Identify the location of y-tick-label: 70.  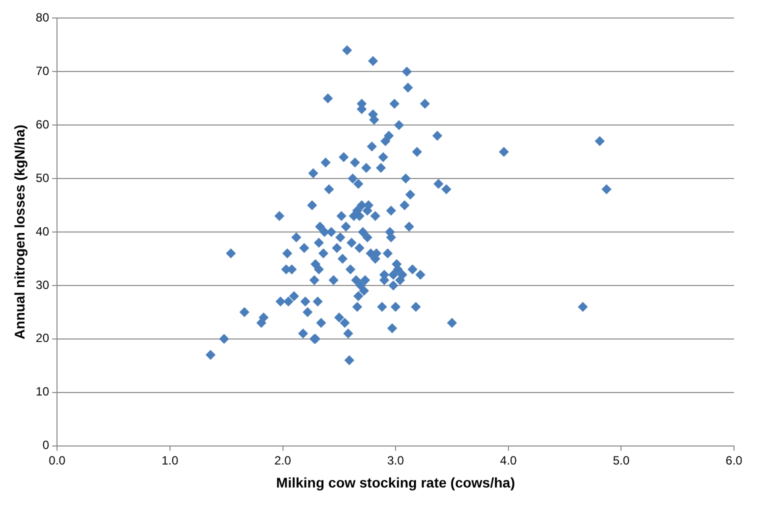
(43, 71).